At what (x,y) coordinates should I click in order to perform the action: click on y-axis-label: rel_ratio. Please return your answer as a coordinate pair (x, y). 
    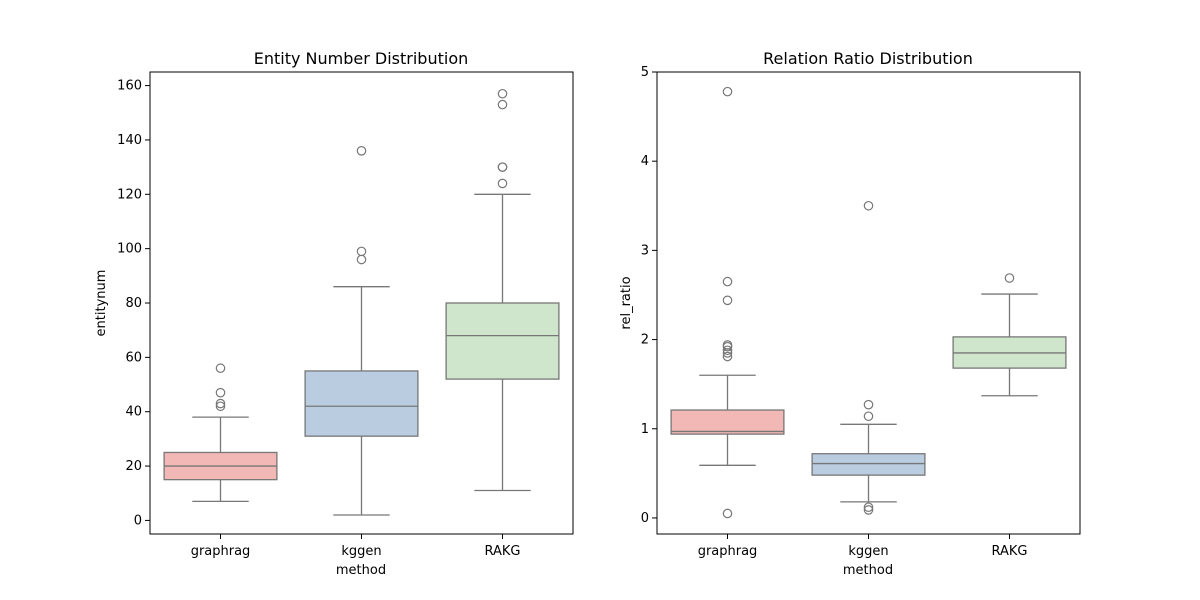
    Looking at the image, I should click on (626, 302).